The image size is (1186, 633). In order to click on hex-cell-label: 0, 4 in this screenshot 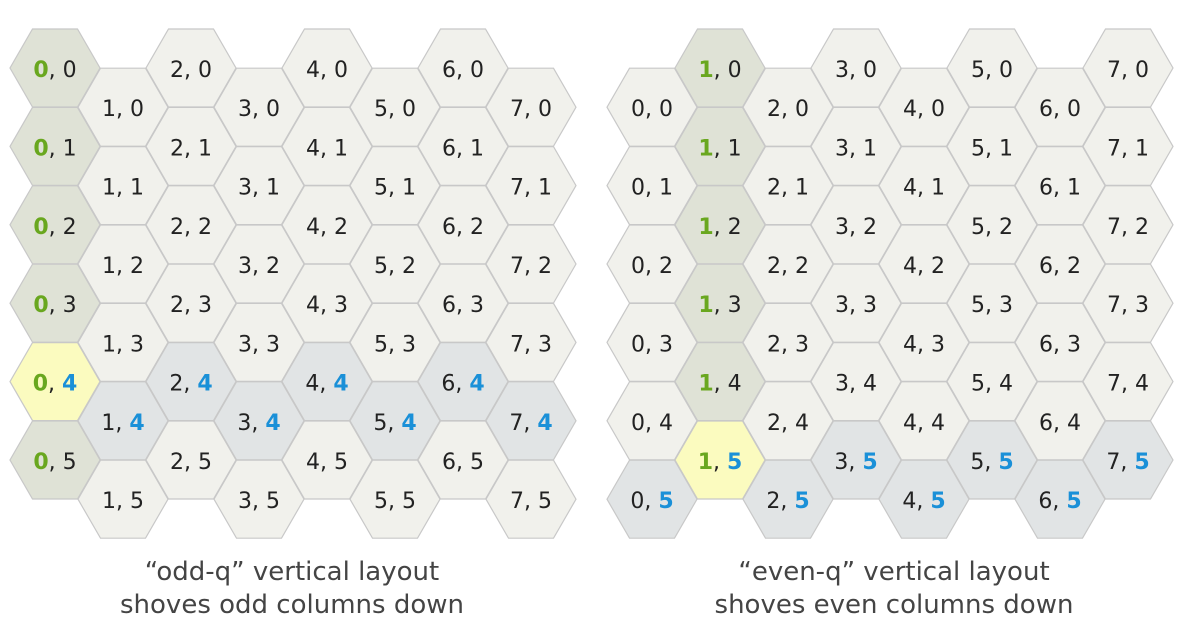, I will do `click(55, 384)`.